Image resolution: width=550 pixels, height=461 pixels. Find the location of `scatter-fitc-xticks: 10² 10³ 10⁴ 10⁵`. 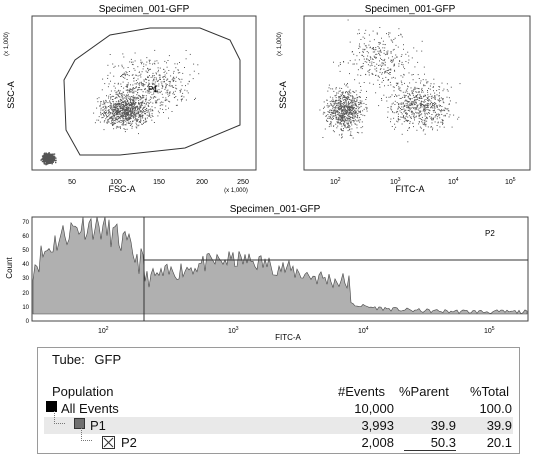

scatter-fitc-xticks: 10² 10³ 10⁴ 10⁵ is located at coordinates (423, 181).